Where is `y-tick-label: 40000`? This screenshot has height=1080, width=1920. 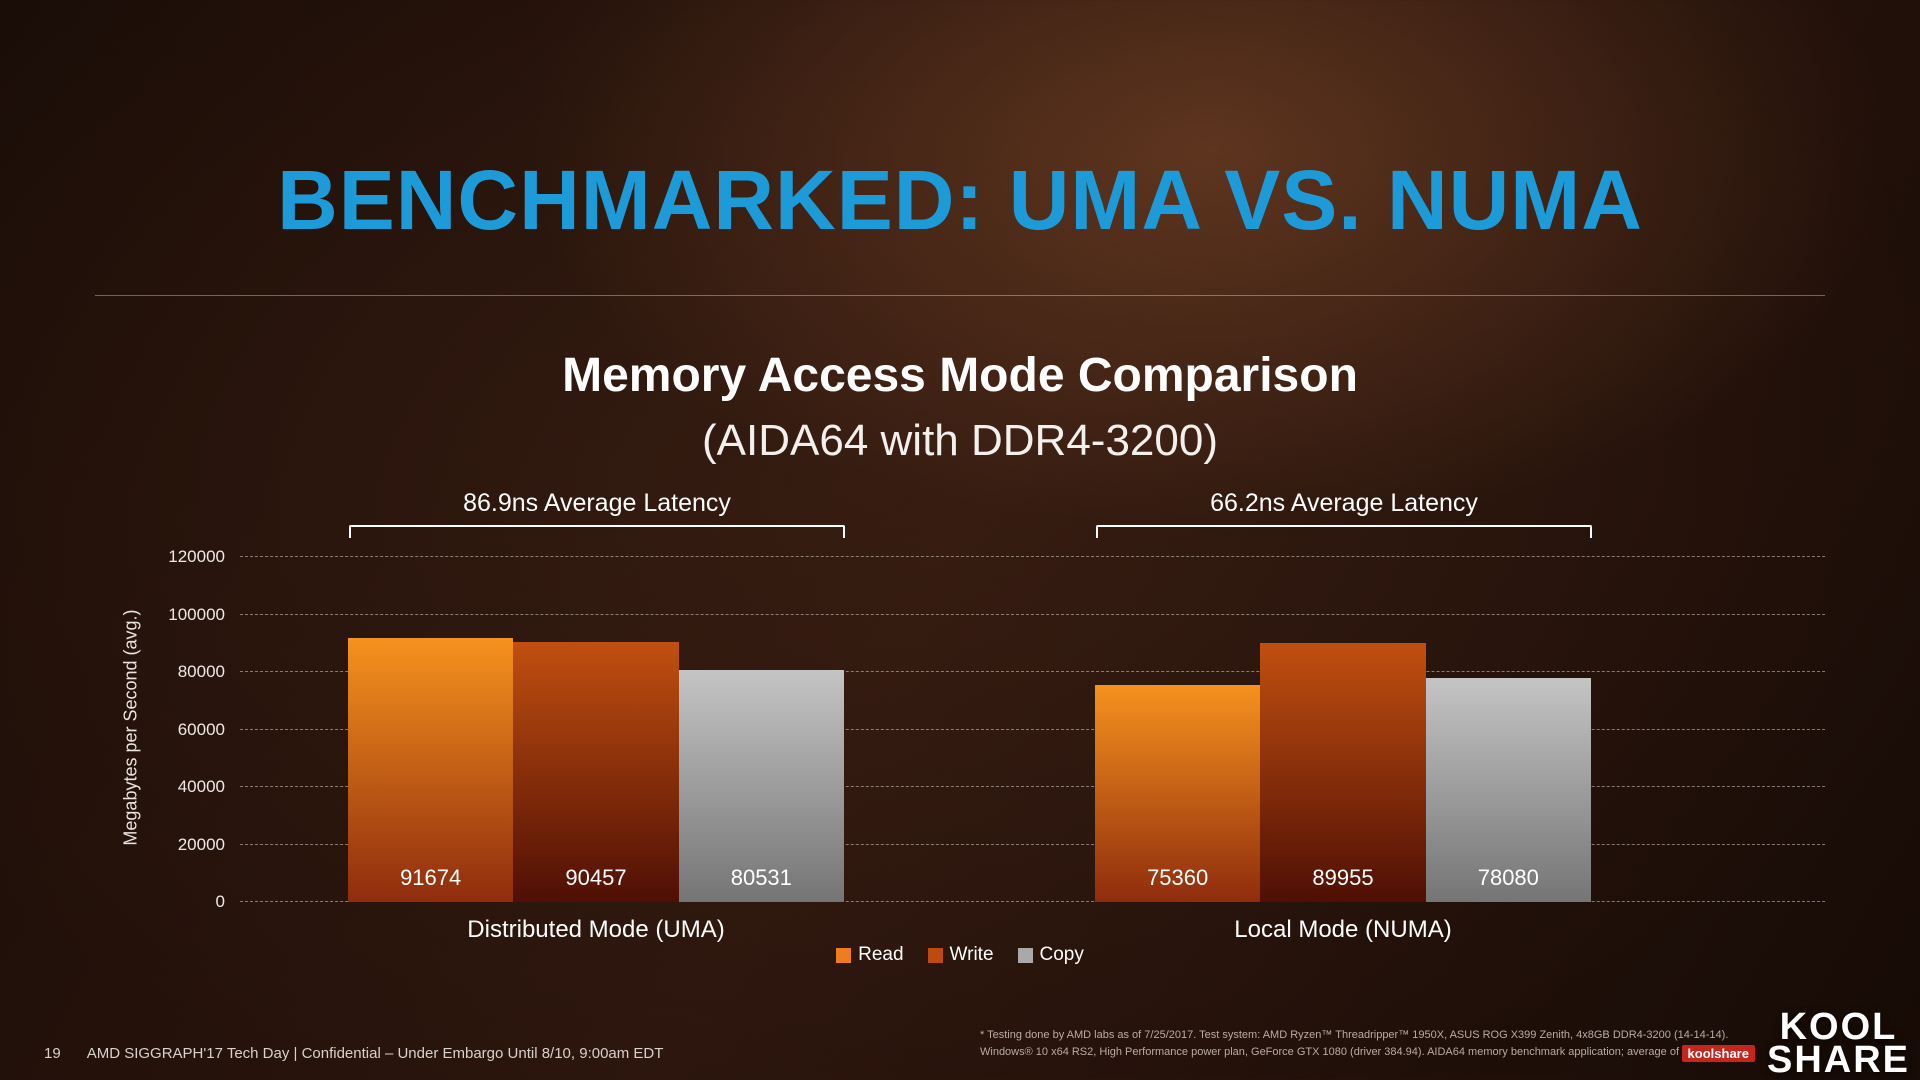 y-tick-label: 40000 is located at coordinates (201, 786).